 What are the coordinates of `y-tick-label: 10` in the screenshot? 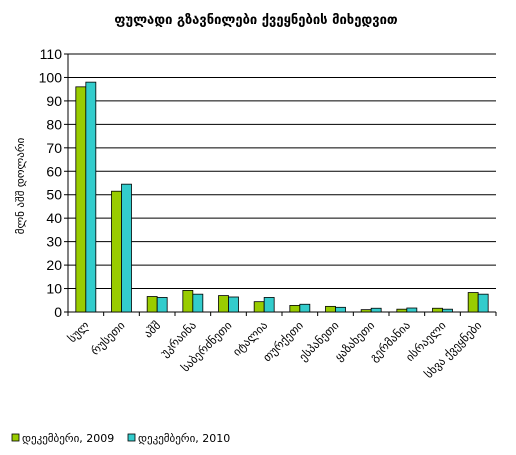 It's located at (54, 289).